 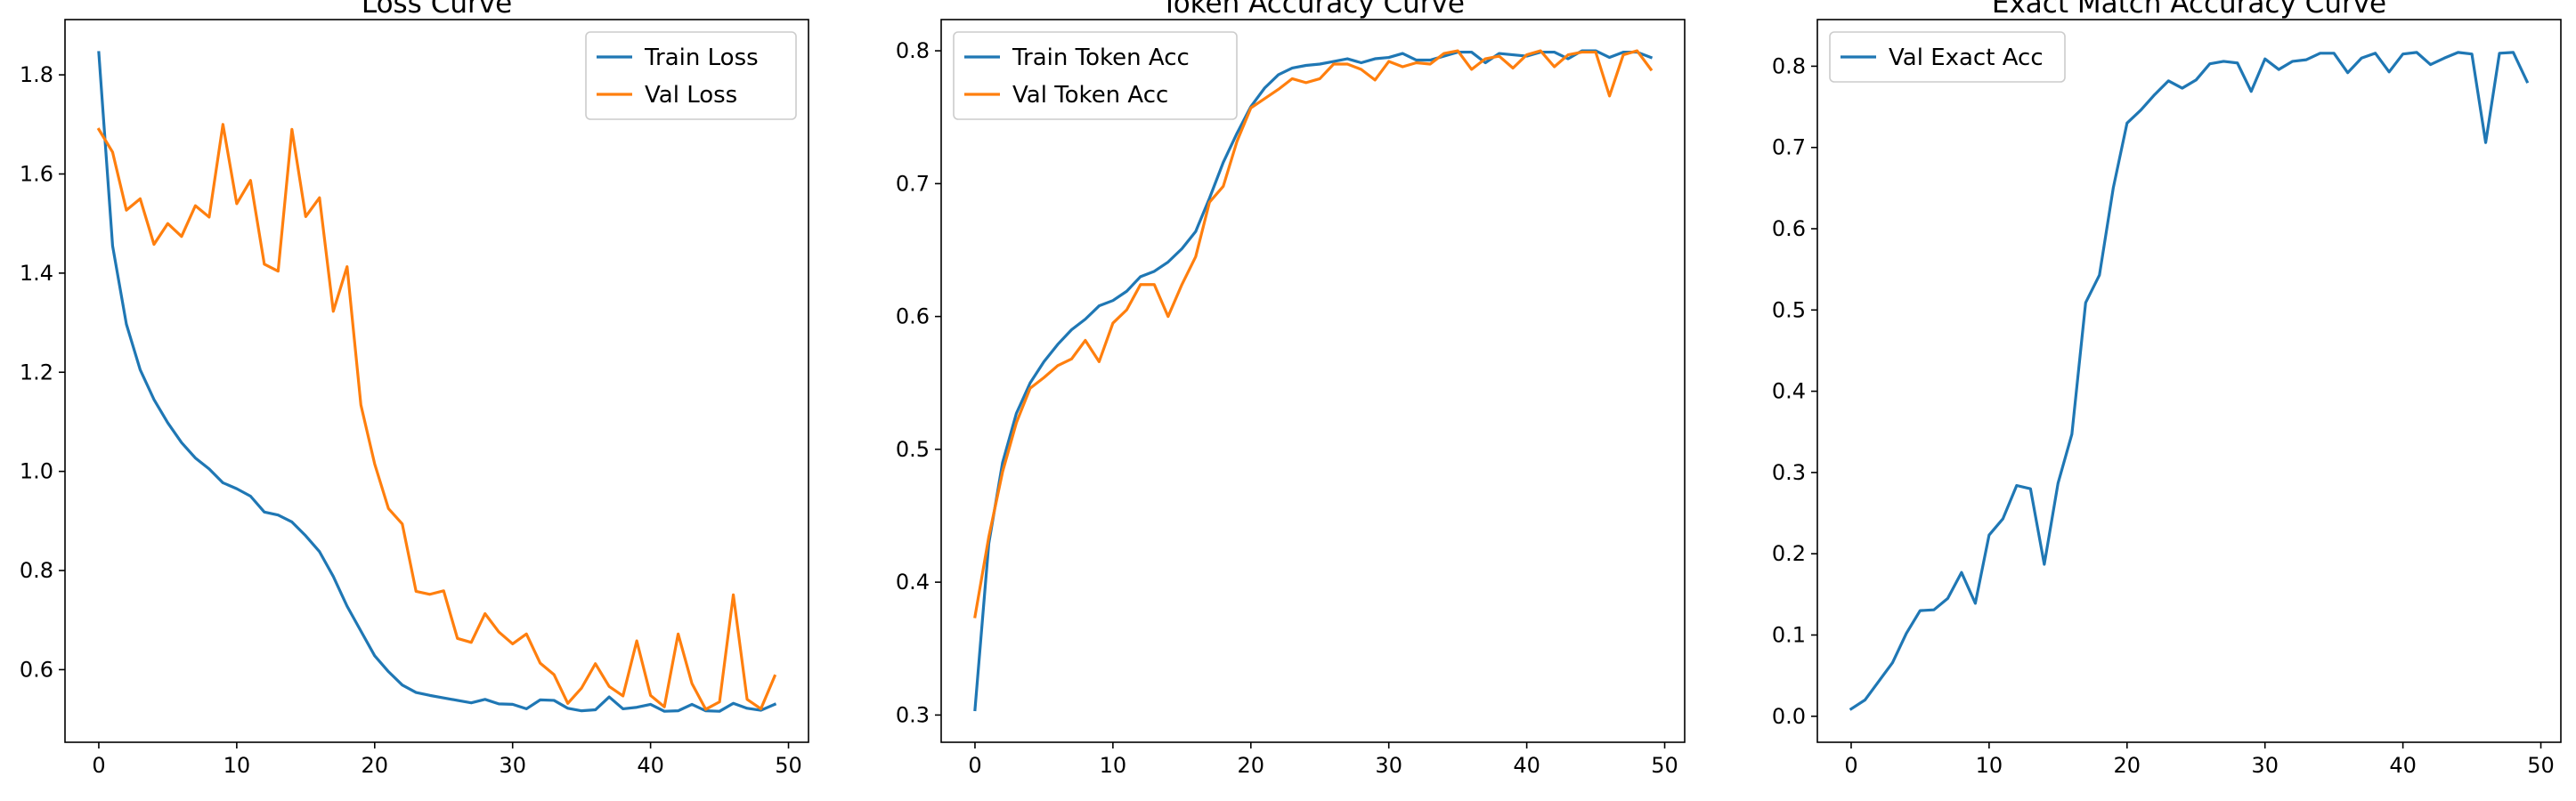 I want to click on legend: Val Exact Acc, so click(x=1947, y=57).